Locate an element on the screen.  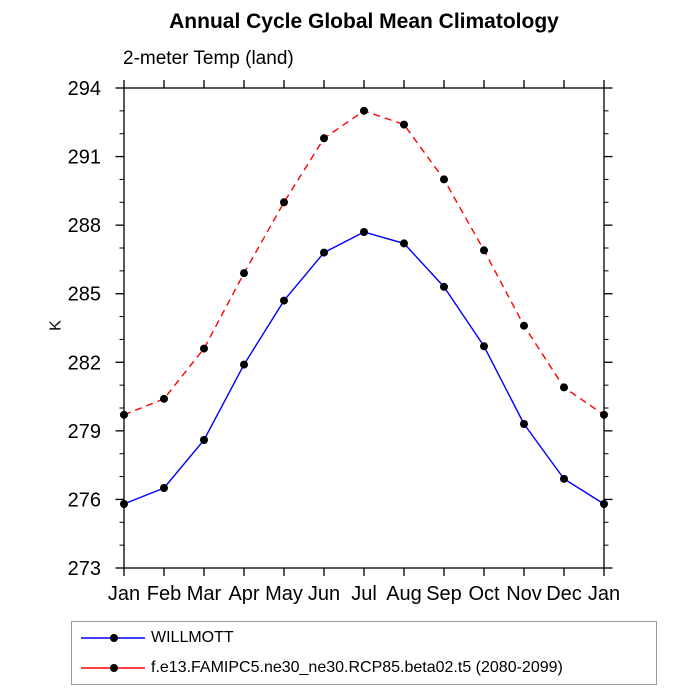
svg-text: 288 is located at coordinates (84, 226).